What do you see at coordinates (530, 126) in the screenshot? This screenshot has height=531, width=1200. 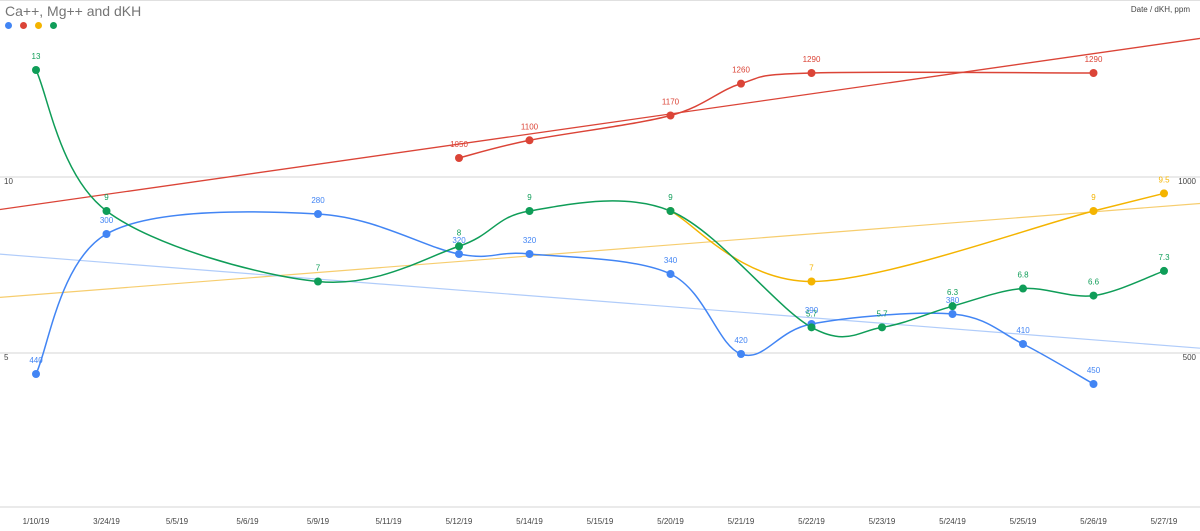 I see `data-label: 1100` at bounding box center [530, 126].